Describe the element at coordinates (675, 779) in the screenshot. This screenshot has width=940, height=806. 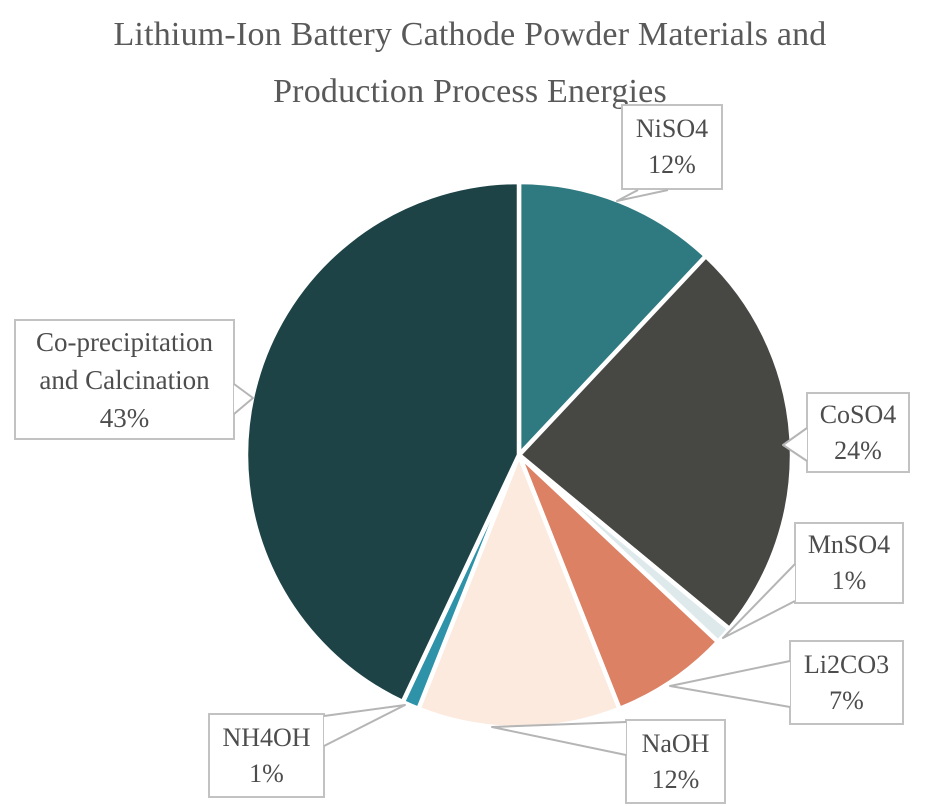
I see `callout-naoh-percent: 12%` at that location.